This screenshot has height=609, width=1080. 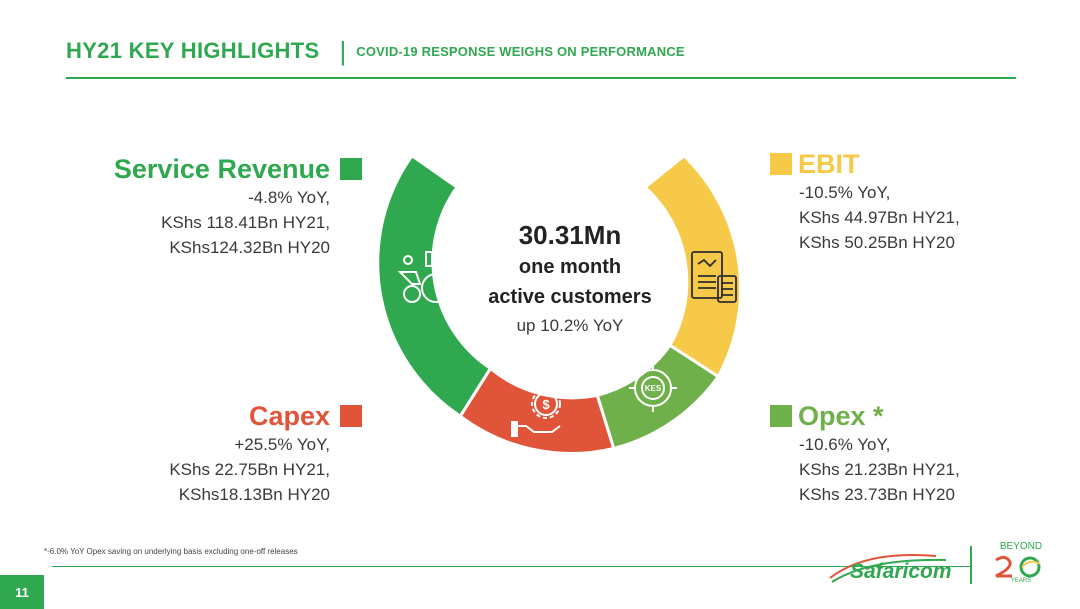 I want to click on report-calculator-icon, so click(x=714, y=277).